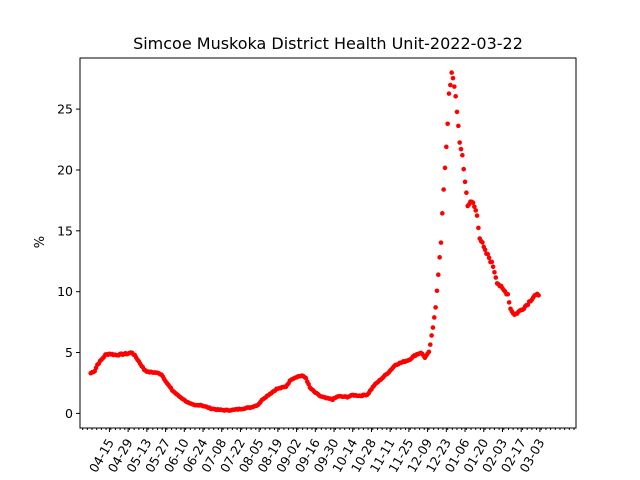  Describe the element at coordinates (40, 242) in the screenshot. I see `y-axis-label: %` at that location.